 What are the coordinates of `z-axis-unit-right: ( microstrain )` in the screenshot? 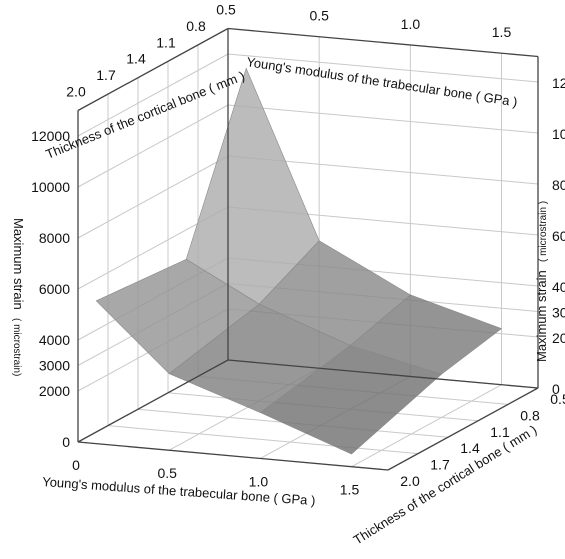 It's located at (543, 231).